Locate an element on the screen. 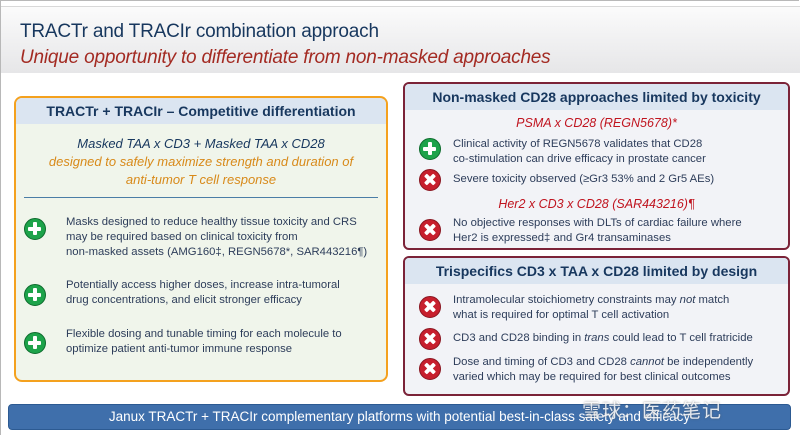 The width and height of the screenshot is (800, 436). item-text: Dose and timing of CD3 and CD28 is located at coordinates (542, 362).